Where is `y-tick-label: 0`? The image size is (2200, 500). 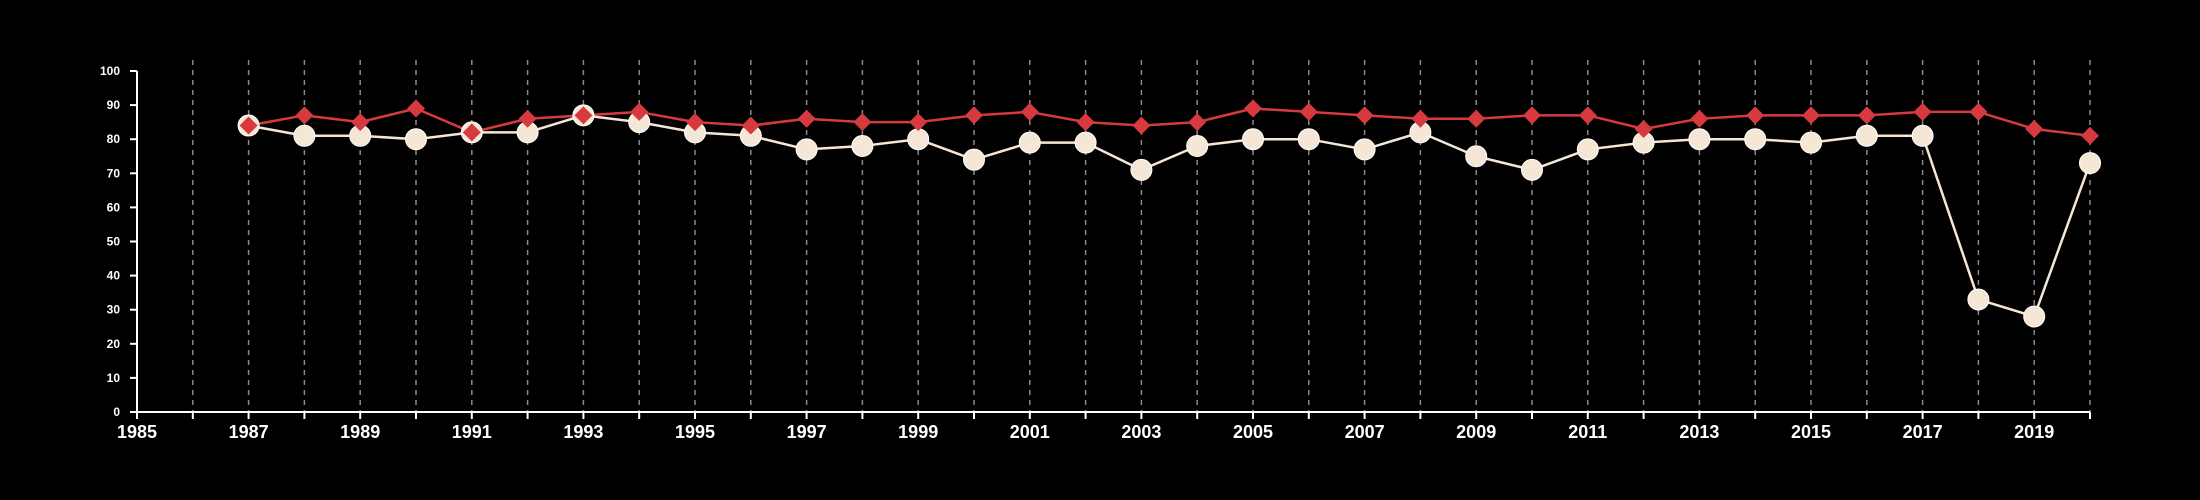 y-tick-label: 0 is located at coordinates (116, 412).